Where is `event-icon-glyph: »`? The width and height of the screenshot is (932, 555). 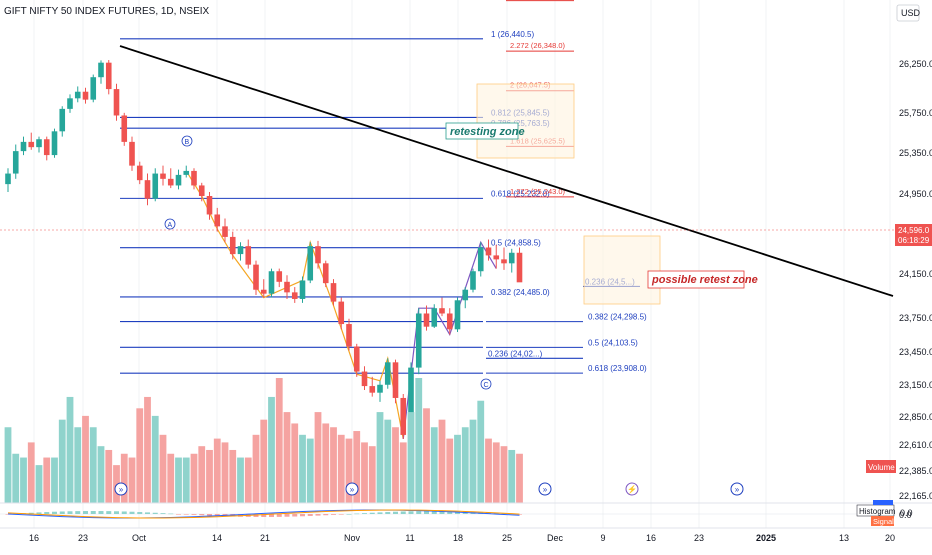
event-icon-glyph: » is located at coordinates (121, 489).